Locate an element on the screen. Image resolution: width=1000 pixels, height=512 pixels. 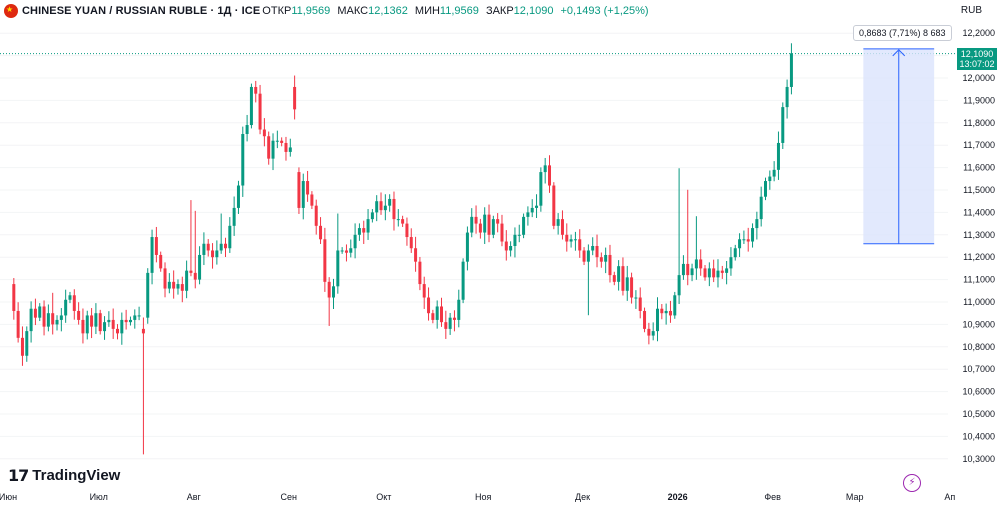
y-tick-label: 11,8000 is located at coordinates (979, 123).